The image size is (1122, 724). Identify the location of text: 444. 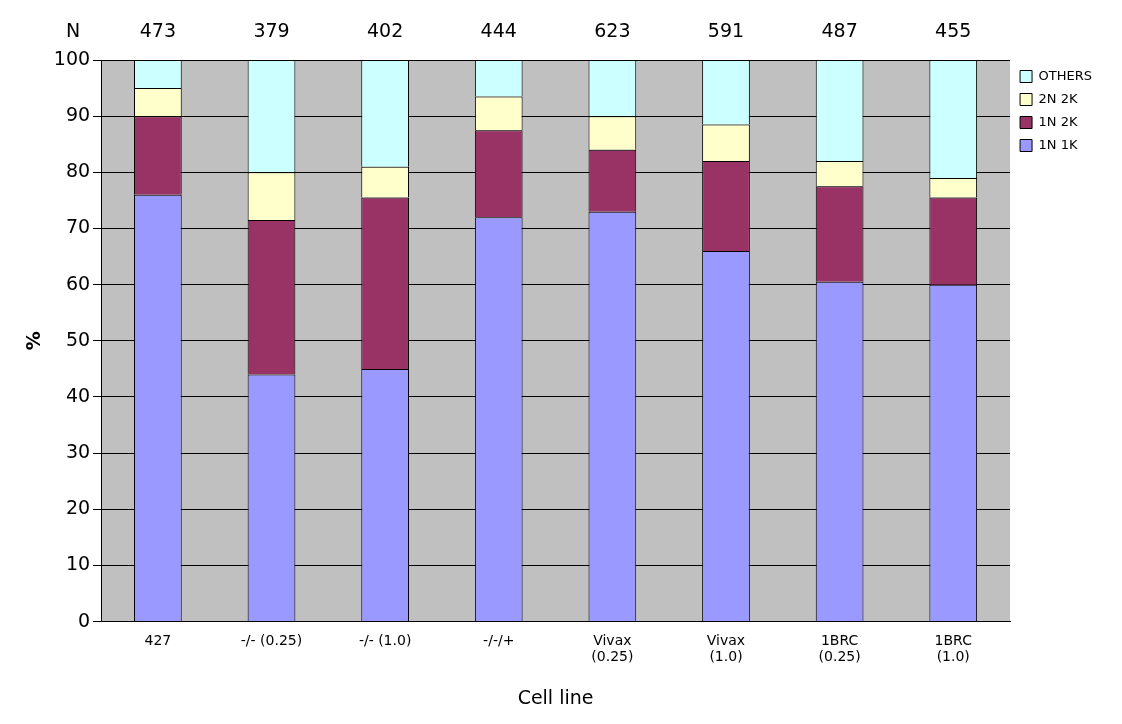
(498, 29).